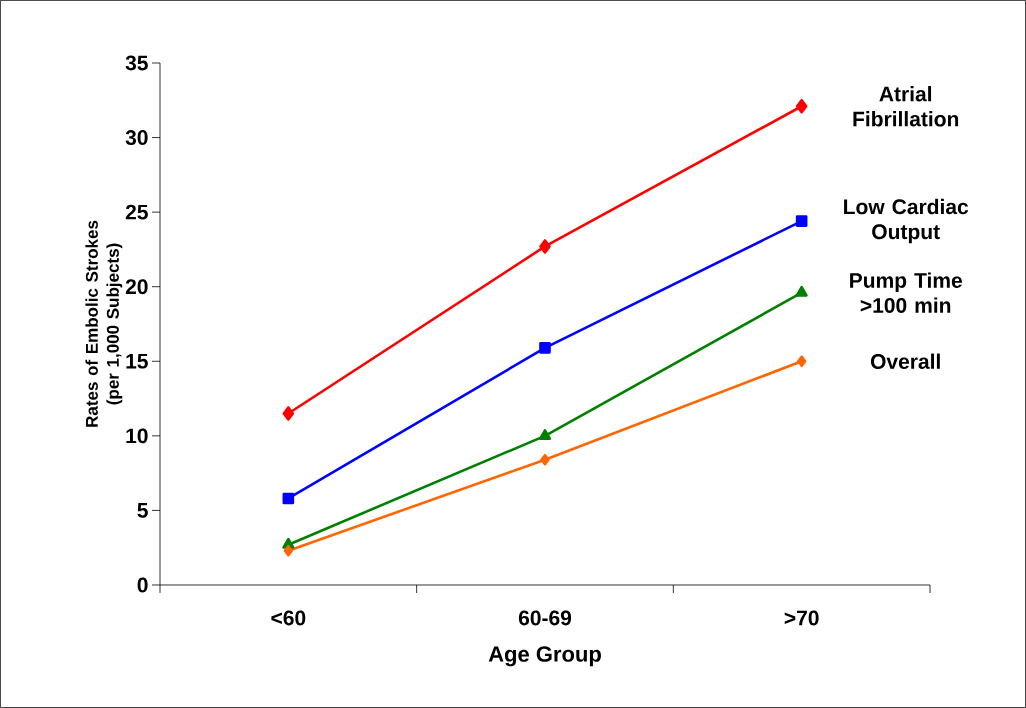 This screenshot has height=708, width=1026. Describe the element at coordinates (906, 106) in the screenshot. I see `text: Atrial Fibrillation` at that location.